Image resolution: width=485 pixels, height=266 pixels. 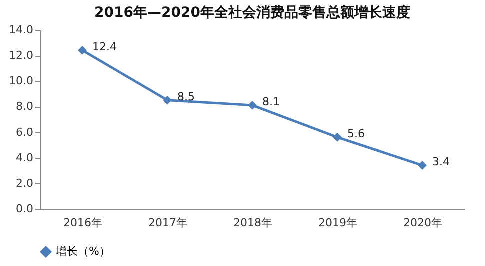 I want to click on y-tick-label: 6.0, so click(x=25, y=132).